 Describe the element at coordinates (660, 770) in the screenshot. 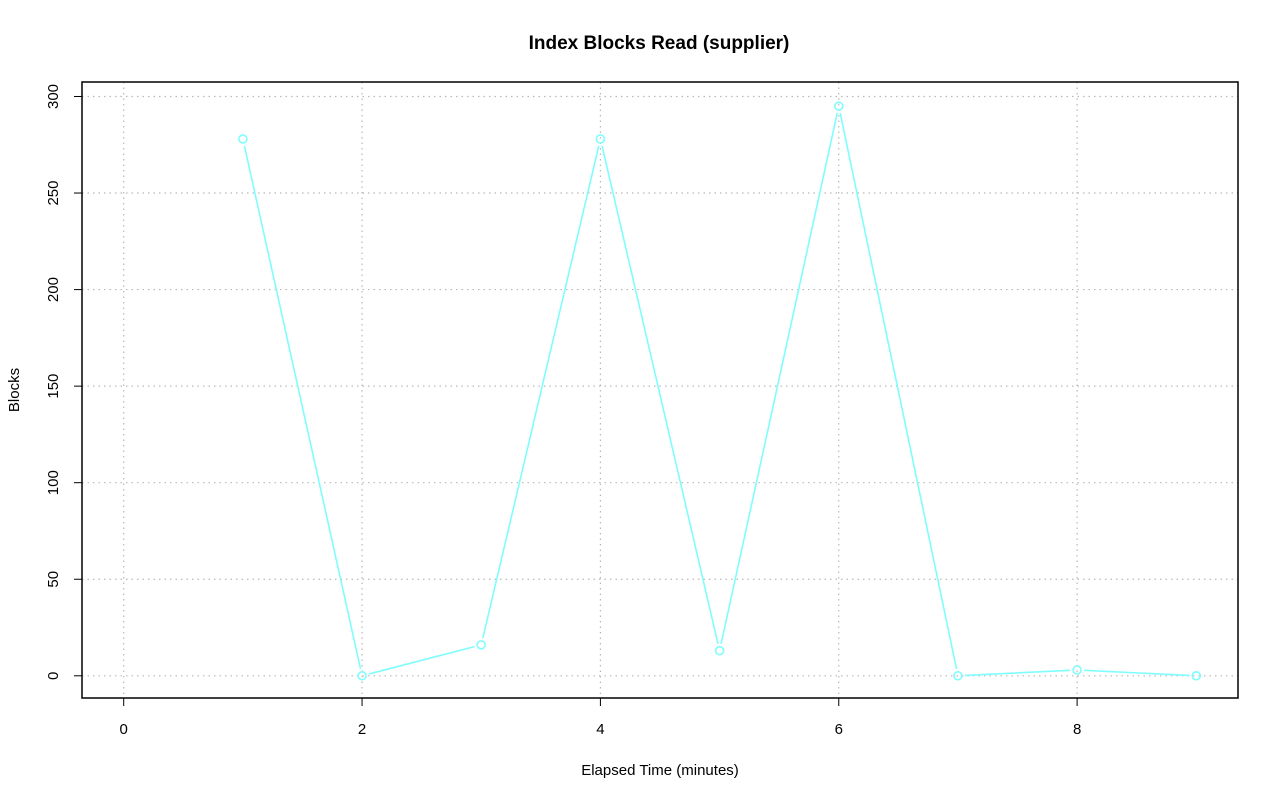

I see `x-axis-label: Elapsed Time (minutes)` at that location.